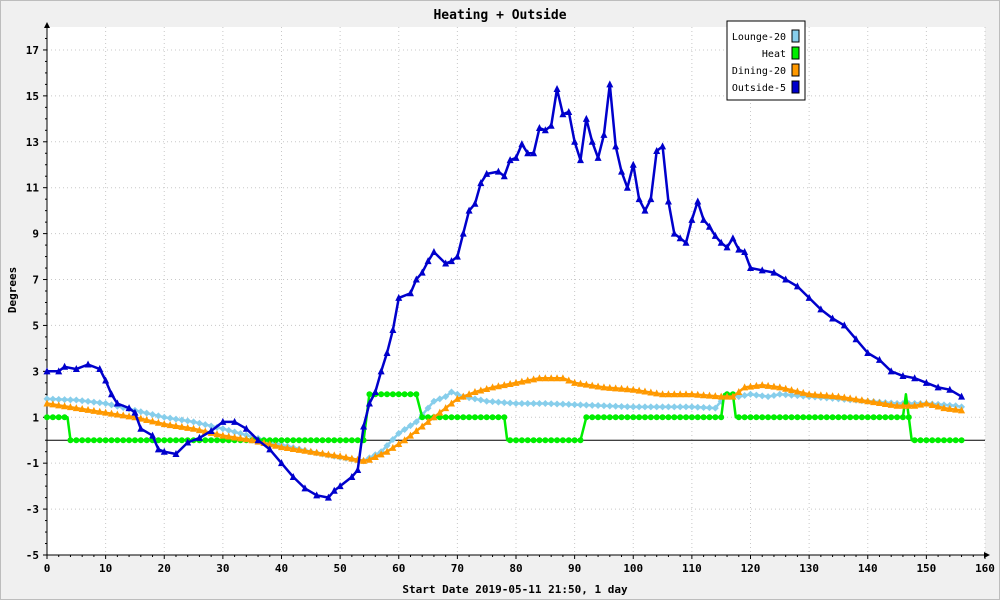 The height and width of the screenshot is (600, 1000). I want to click on legend-swatch, so click(795, 87).